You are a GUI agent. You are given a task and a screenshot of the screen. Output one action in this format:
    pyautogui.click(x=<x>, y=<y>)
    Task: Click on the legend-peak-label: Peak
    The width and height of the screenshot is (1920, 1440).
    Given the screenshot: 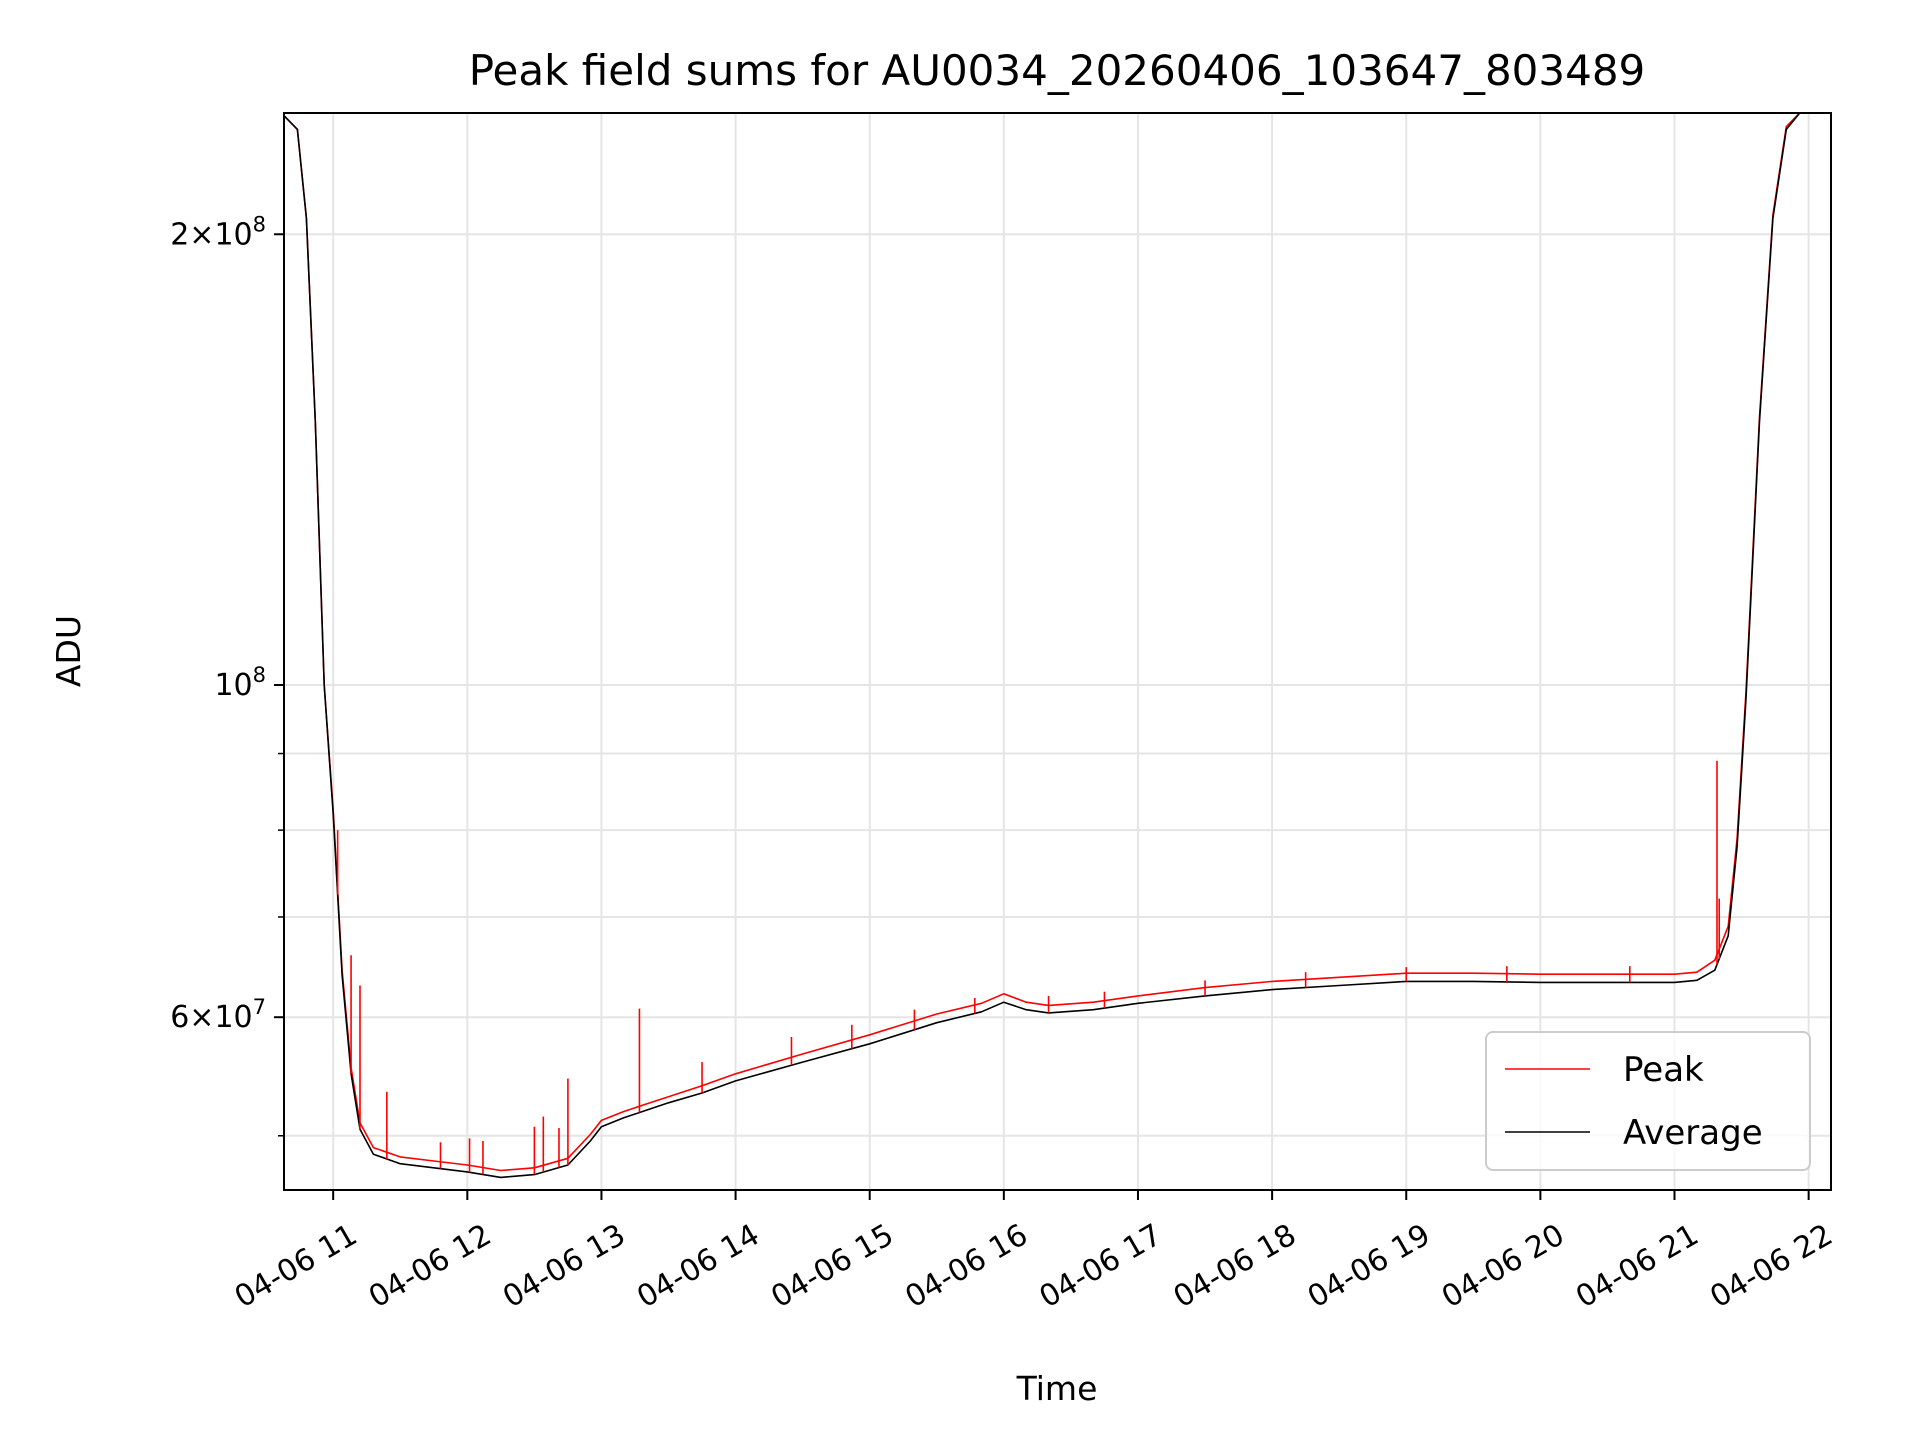 What is the action you would take?
    pyautogui.click(x=1663, y=1070)
    